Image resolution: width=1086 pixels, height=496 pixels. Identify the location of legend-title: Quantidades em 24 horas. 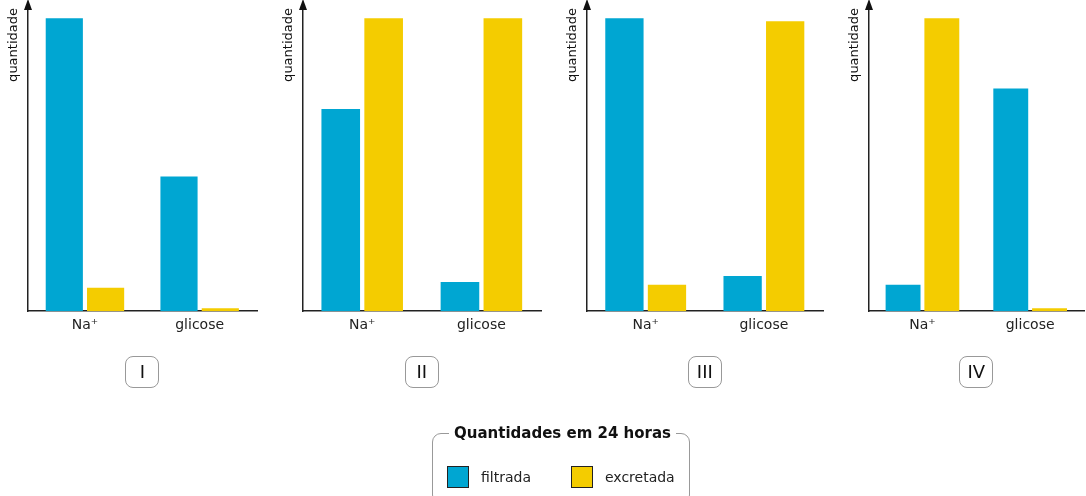
(563, 433).